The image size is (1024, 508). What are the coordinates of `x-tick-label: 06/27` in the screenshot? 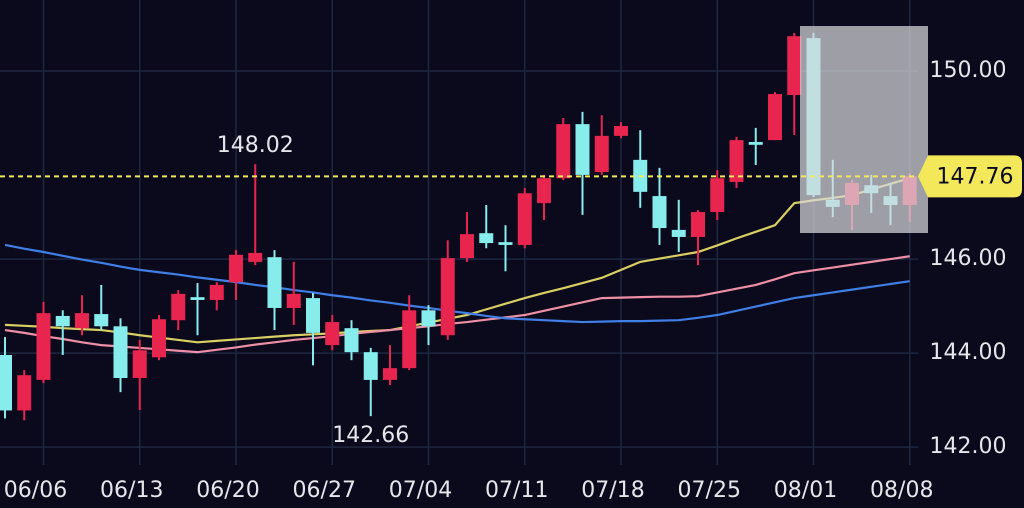 It's located at (324, 490).